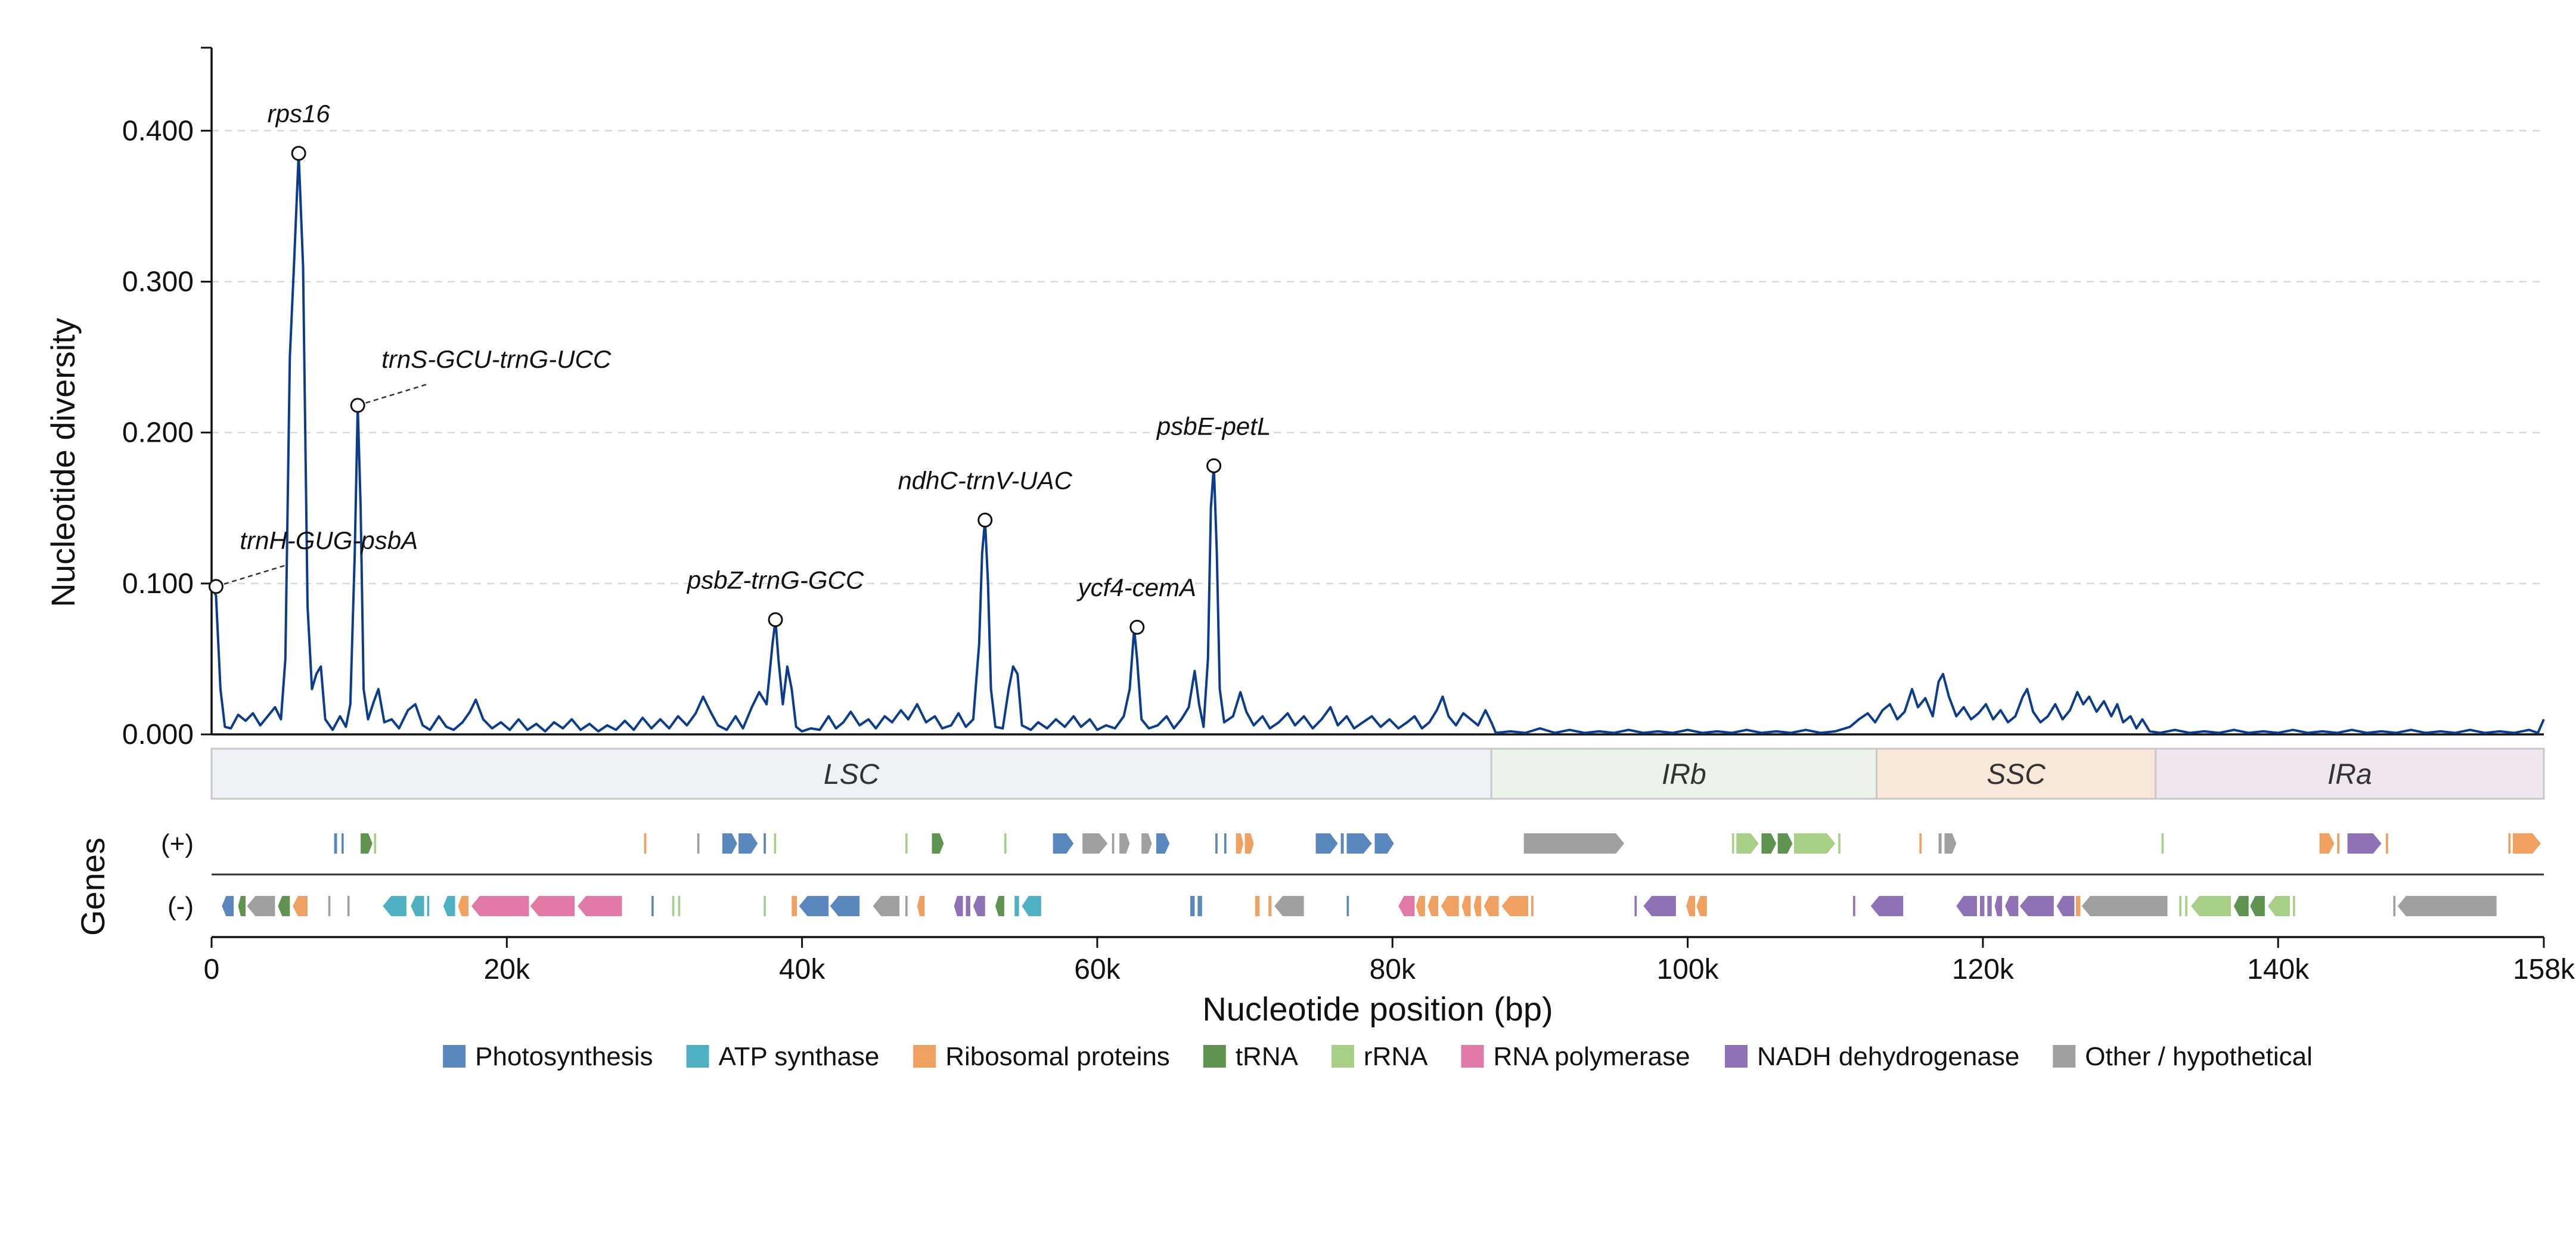 This screenshot has height=1253, width=2576. What do you see at coordinates (1268, 1056) in the screenshot?
I see `legend-label: tRNA` at bounding box center [1268, 1056].